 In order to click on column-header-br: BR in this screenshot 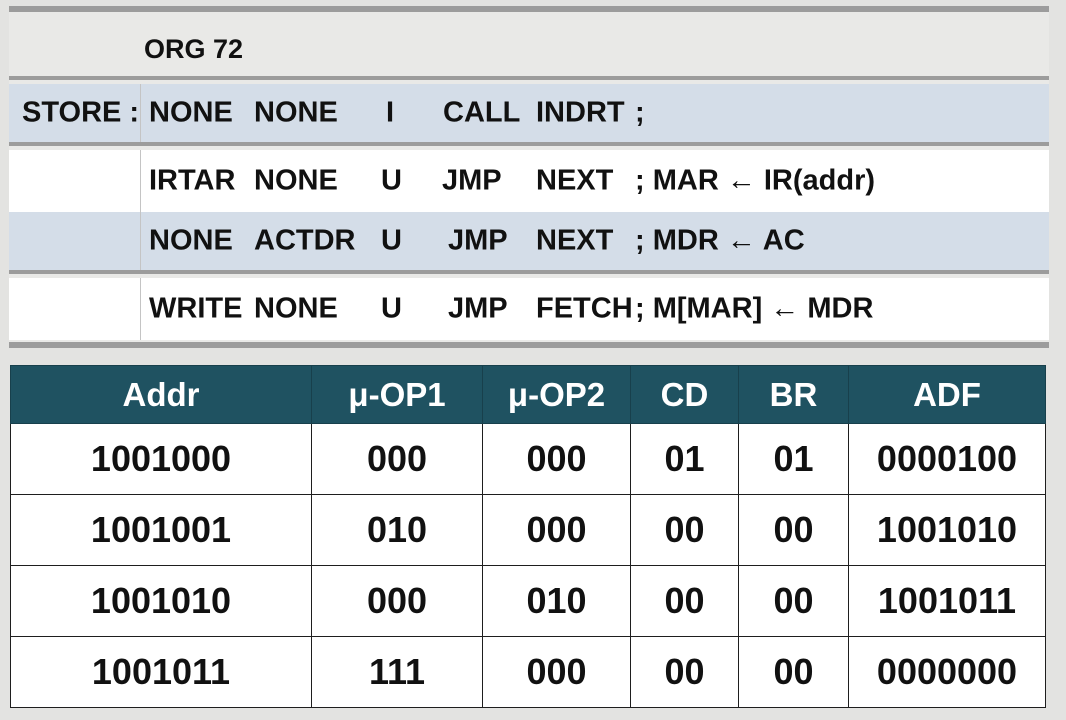, I will do `click(793, 394)`.